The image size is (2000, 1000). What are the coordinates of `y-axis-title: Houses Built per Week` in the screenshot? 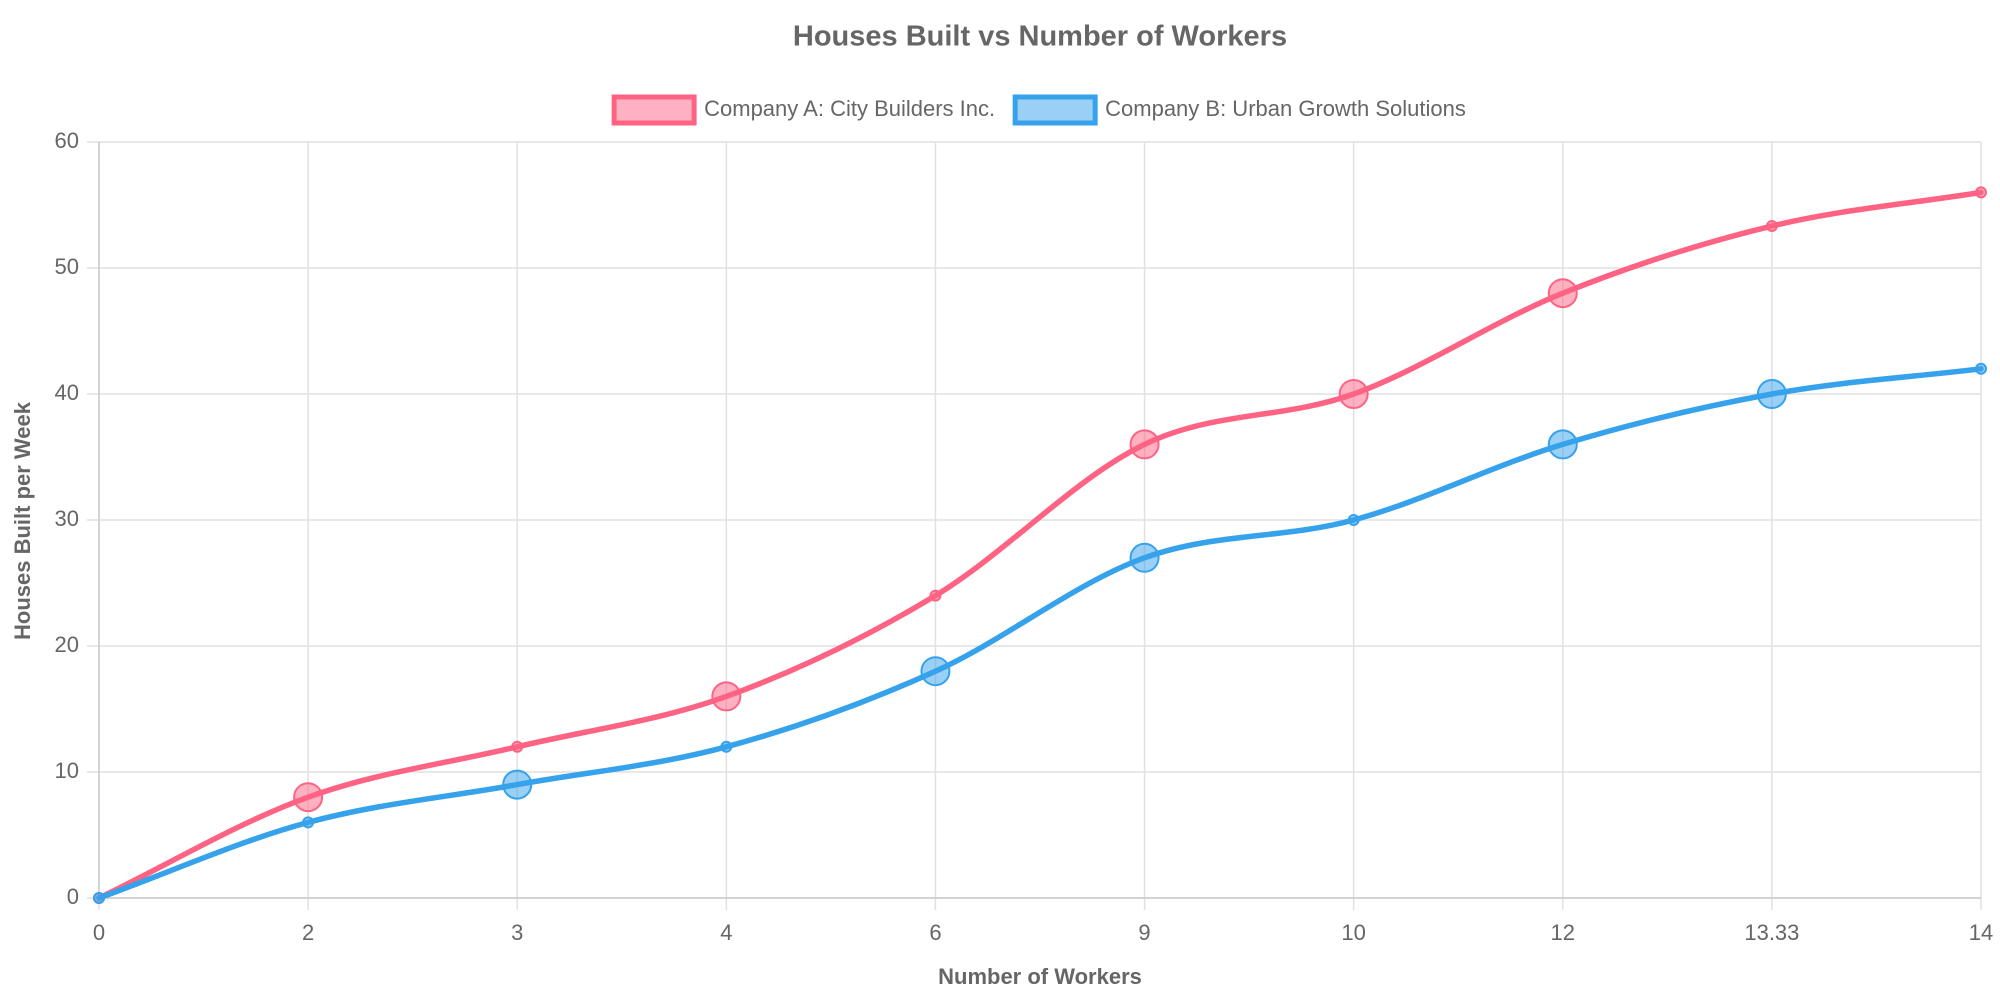 It's located at (22, 520).